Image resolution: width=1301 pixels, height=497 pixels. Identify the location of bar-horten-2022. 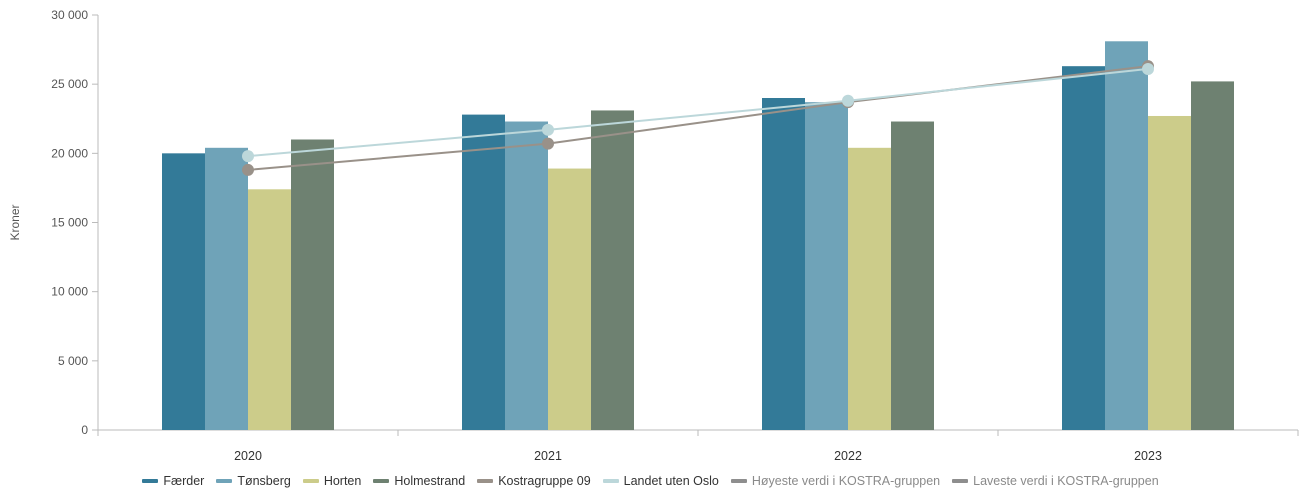
(869, 289).